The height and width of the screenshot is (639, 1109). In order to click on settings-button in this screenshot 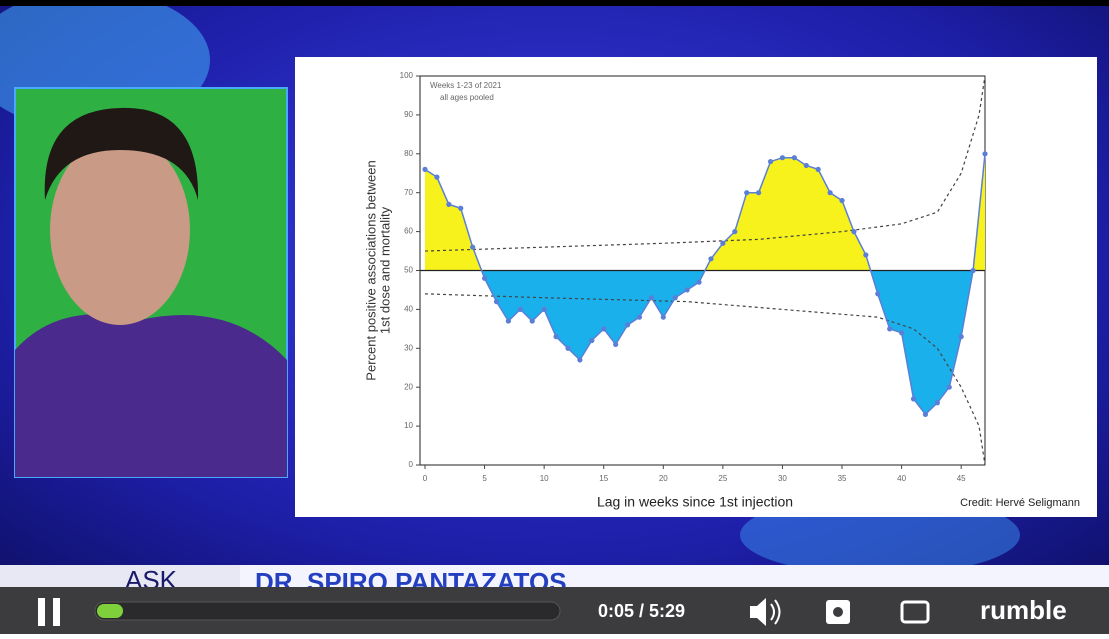, I will do `click(838, 612)`.